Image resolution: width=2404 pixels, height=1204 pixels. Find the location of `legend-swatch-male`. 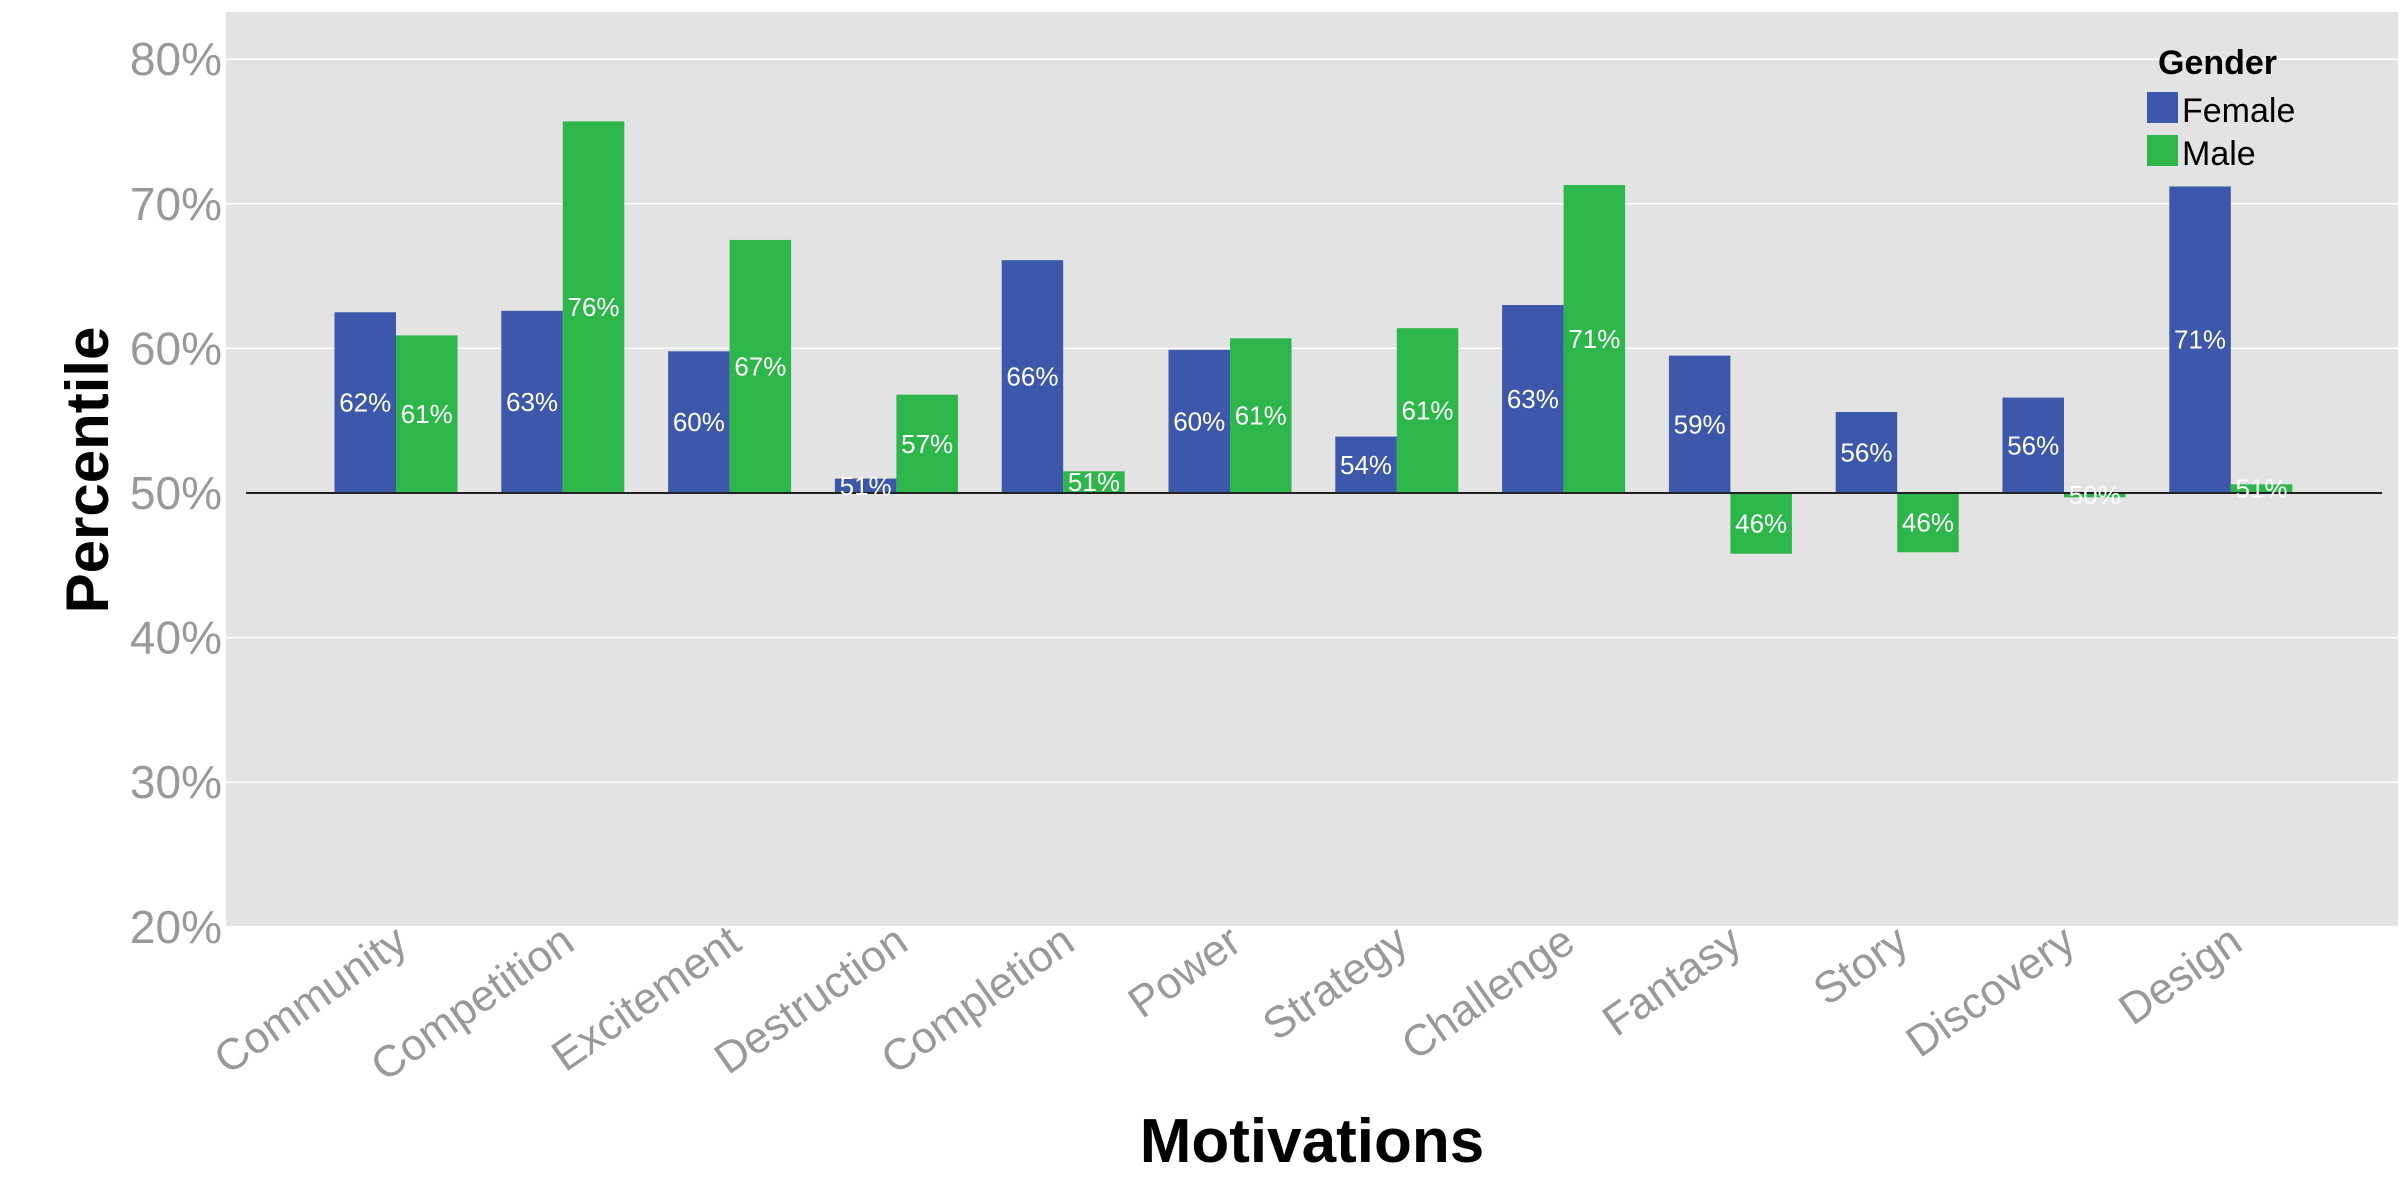

legend-swatch-male is located at coordinates (2162, 150).